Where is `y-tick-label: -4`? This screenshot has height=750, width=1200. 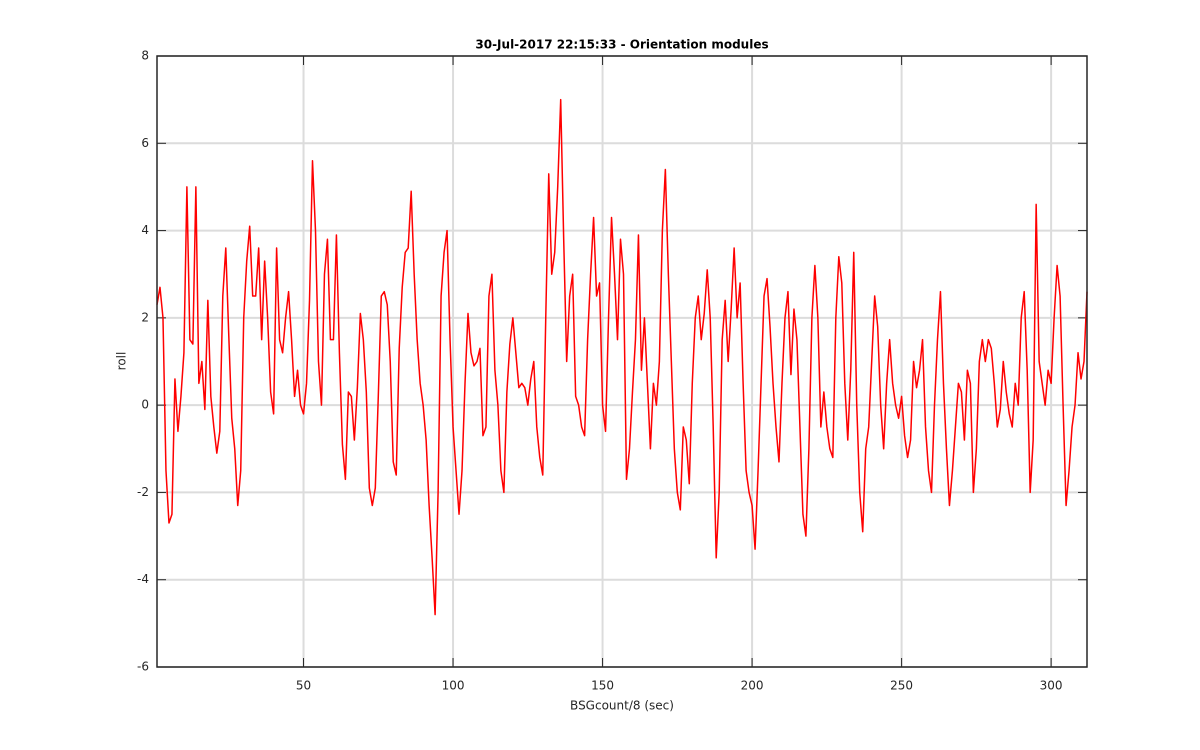
y-tick-label: -4 is located at coordinates (143, 579).